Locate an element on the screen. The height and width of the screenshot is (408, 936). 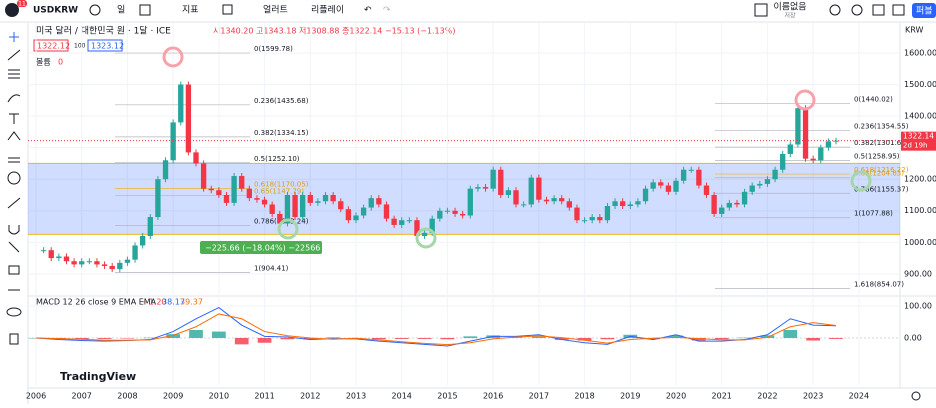
x-tick-label: 2019 is located at coordinates (630, 396).